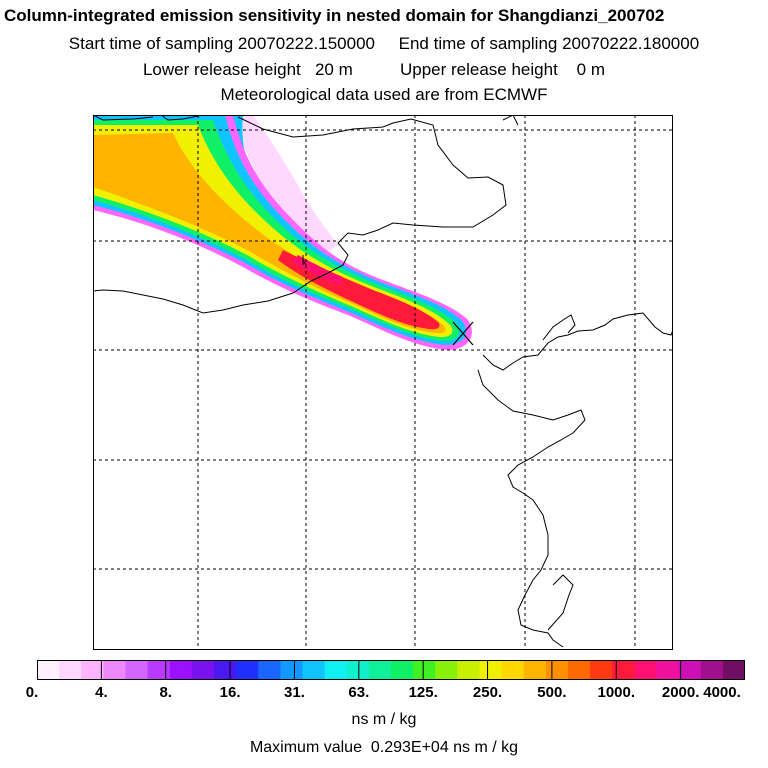  I want to click on maximum-value: Maximum value 0.293E+04 ns m / kg, so click(384, 747).